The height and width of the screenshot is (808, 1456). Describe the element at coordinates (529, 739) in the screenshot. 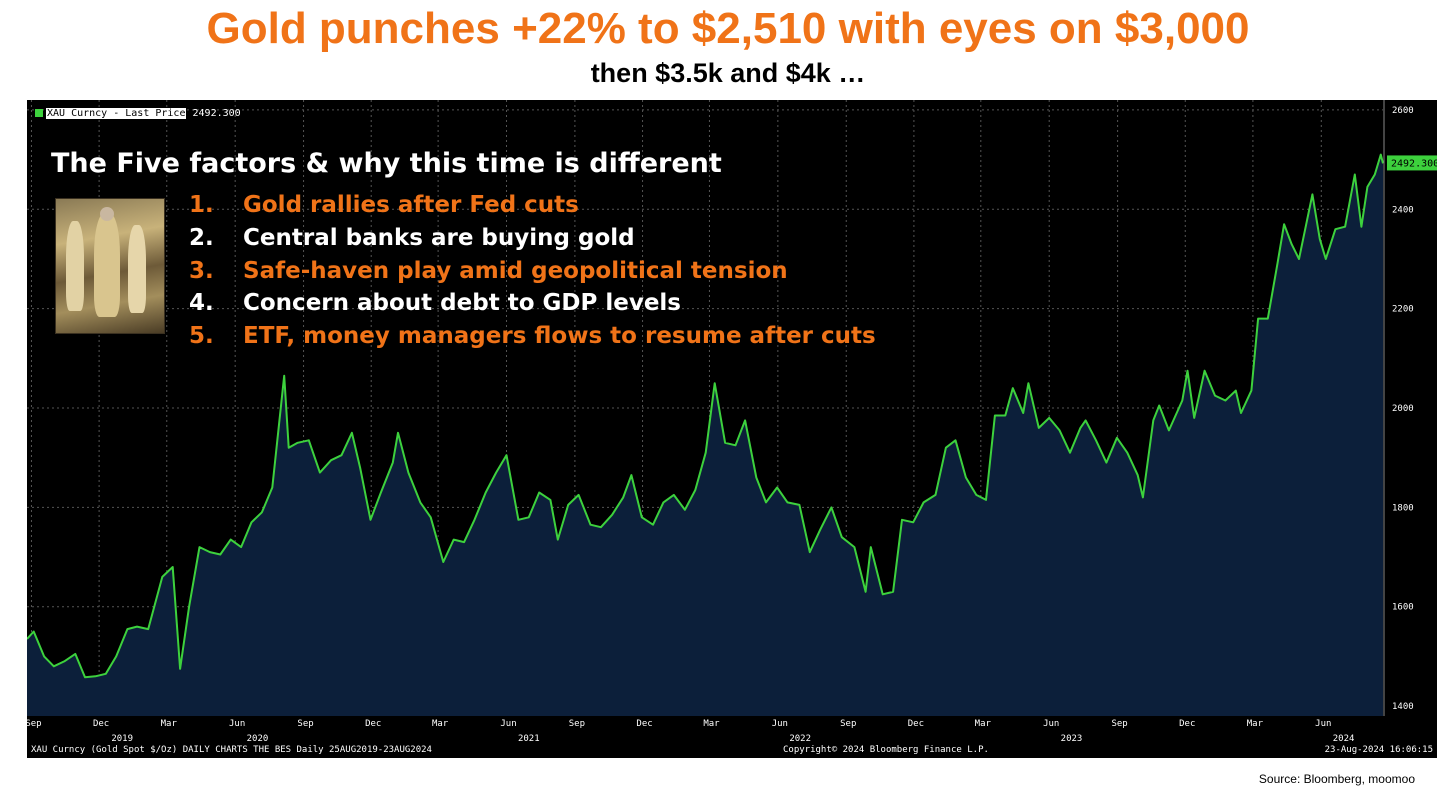

I see `x-year-label: 2021` at that location.